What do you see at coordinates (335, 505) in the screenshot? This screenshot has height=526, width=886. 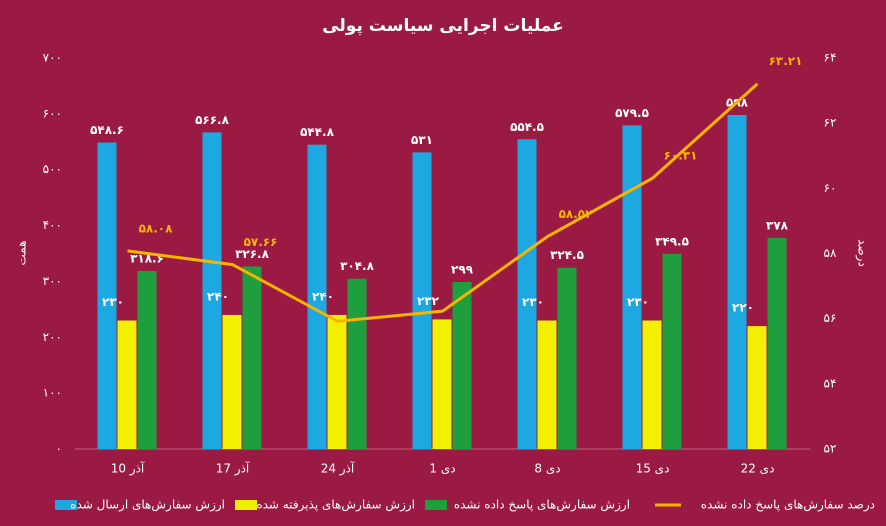 I see `legend-label: ارزش سفارش‌های پذیرفته شده` at bounding box center [335, 505].